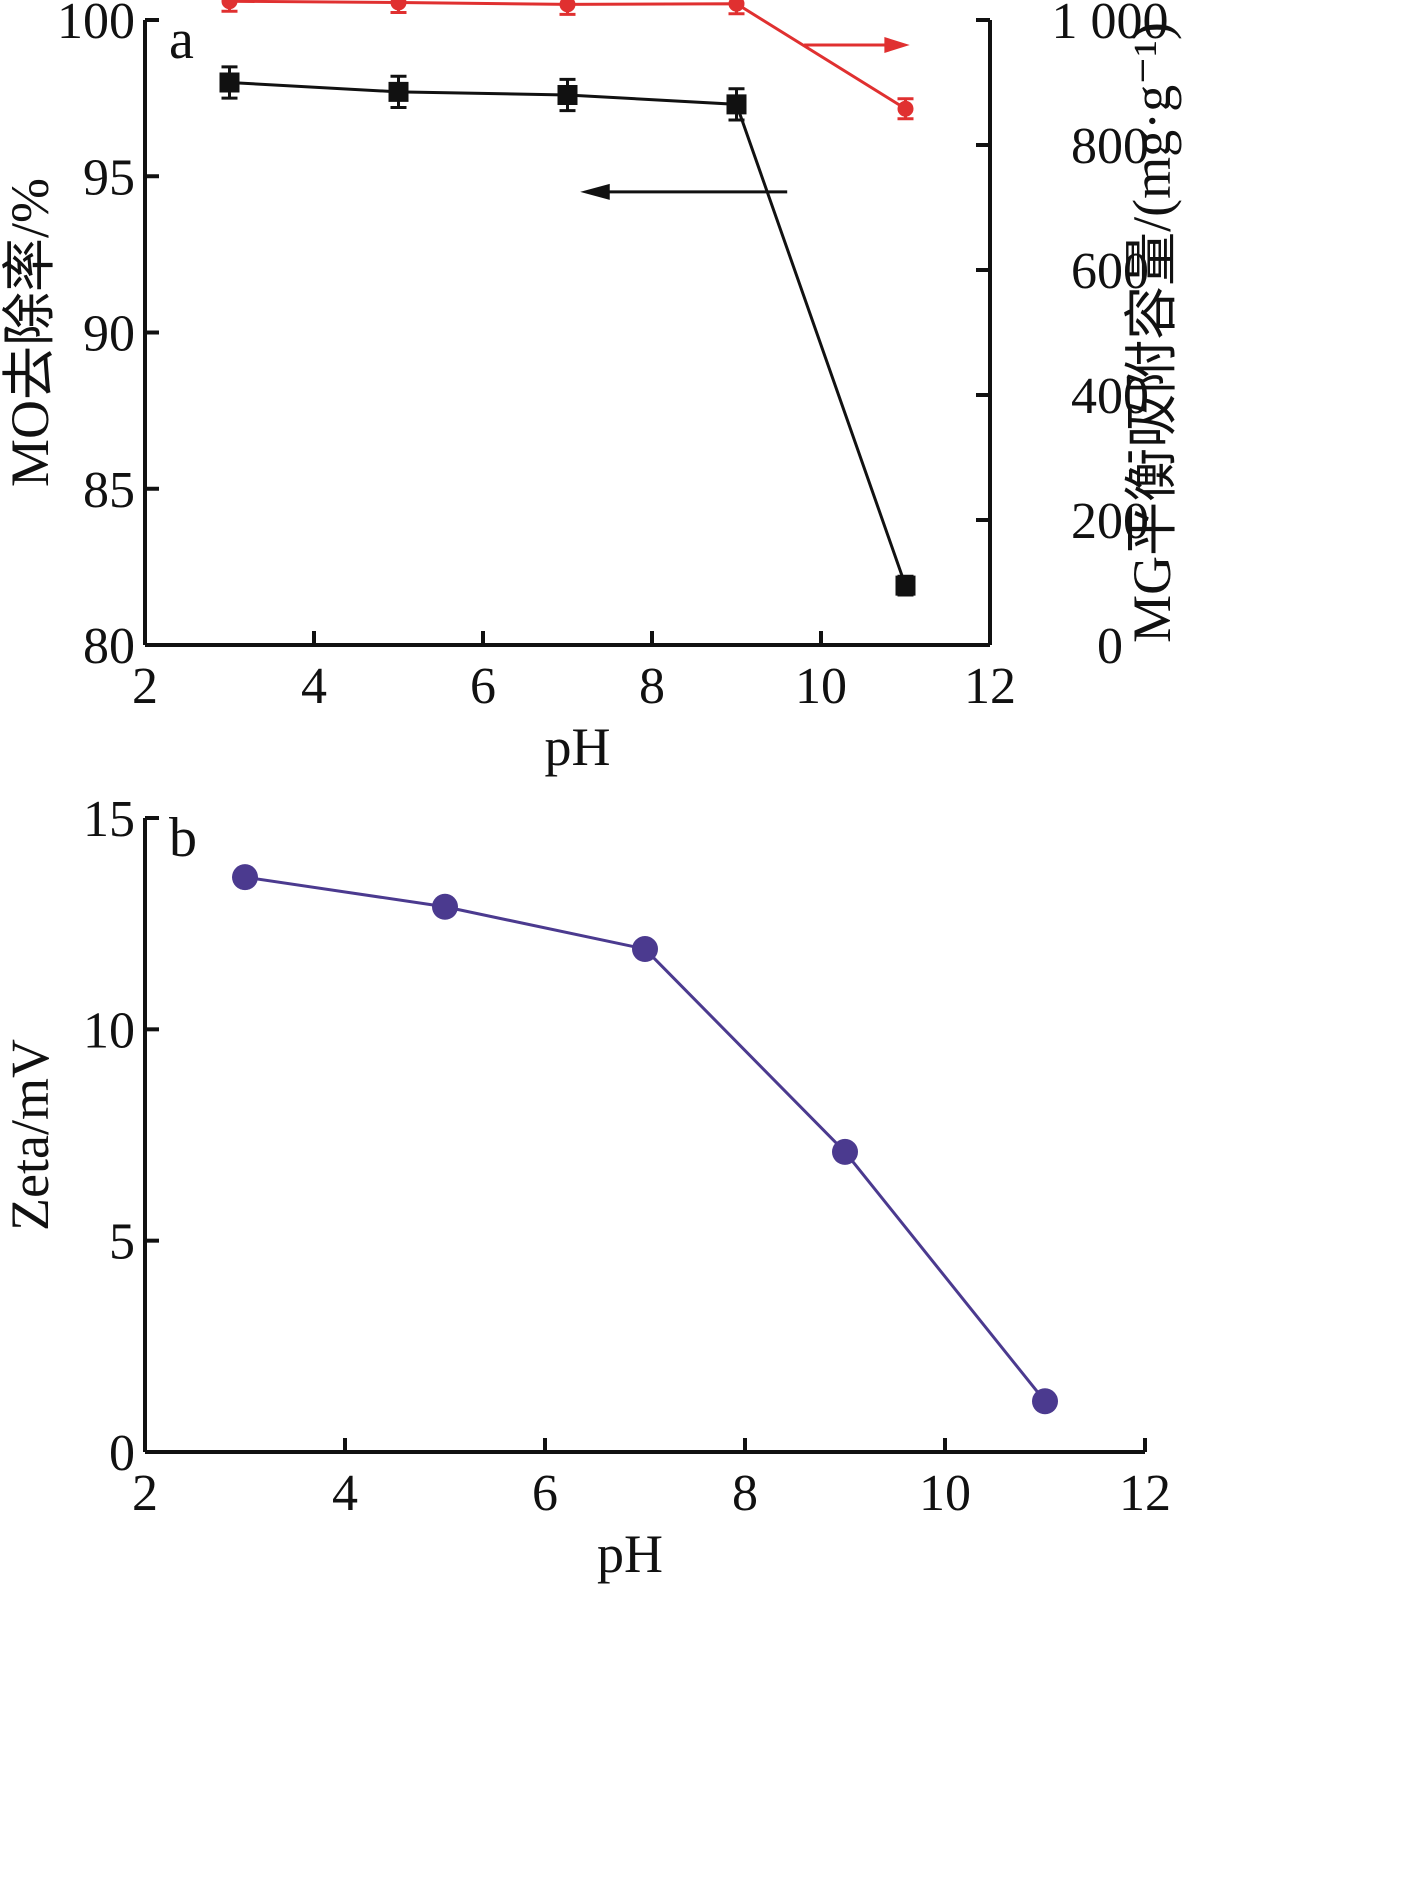 The image size is (1417, 1890). What do you see at coordinates (1152, 332) in the screenshot?
I see `y2-axis-title: MG平衡吸附容量/(mg·g⁻¹)` at bounding box center [1152, 332].